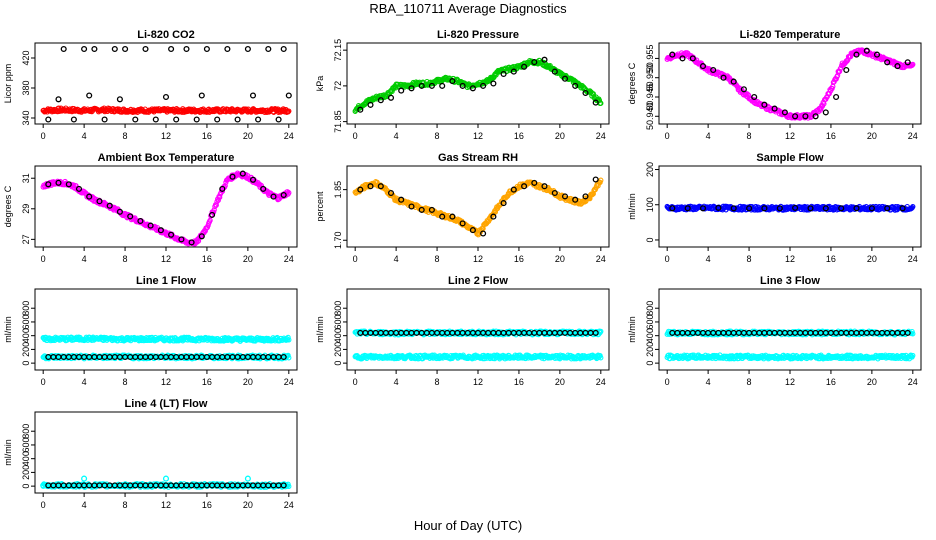  Describe the element at coordinates (26, 57) in the screenshot. I see `y-tick-label: 420` at that location.